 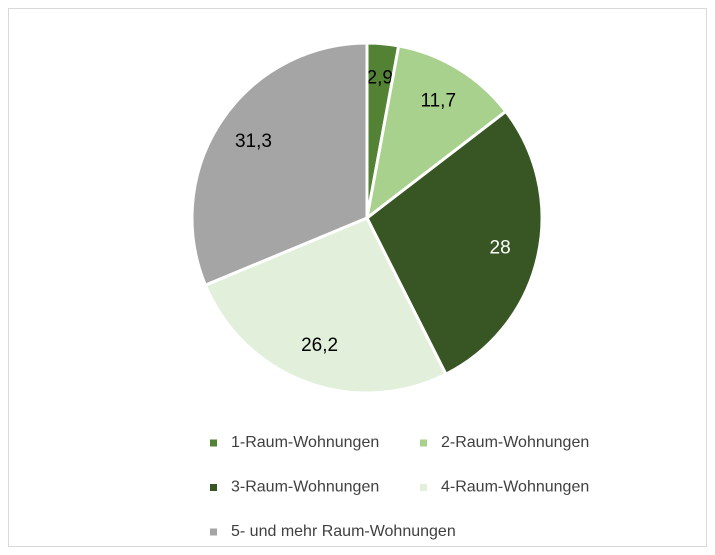 What do you see at coordinates (515, 442) in the screenshot?
I see `legend-label: 2-Raum-Wohnungen` at bounding box center [515, 442].